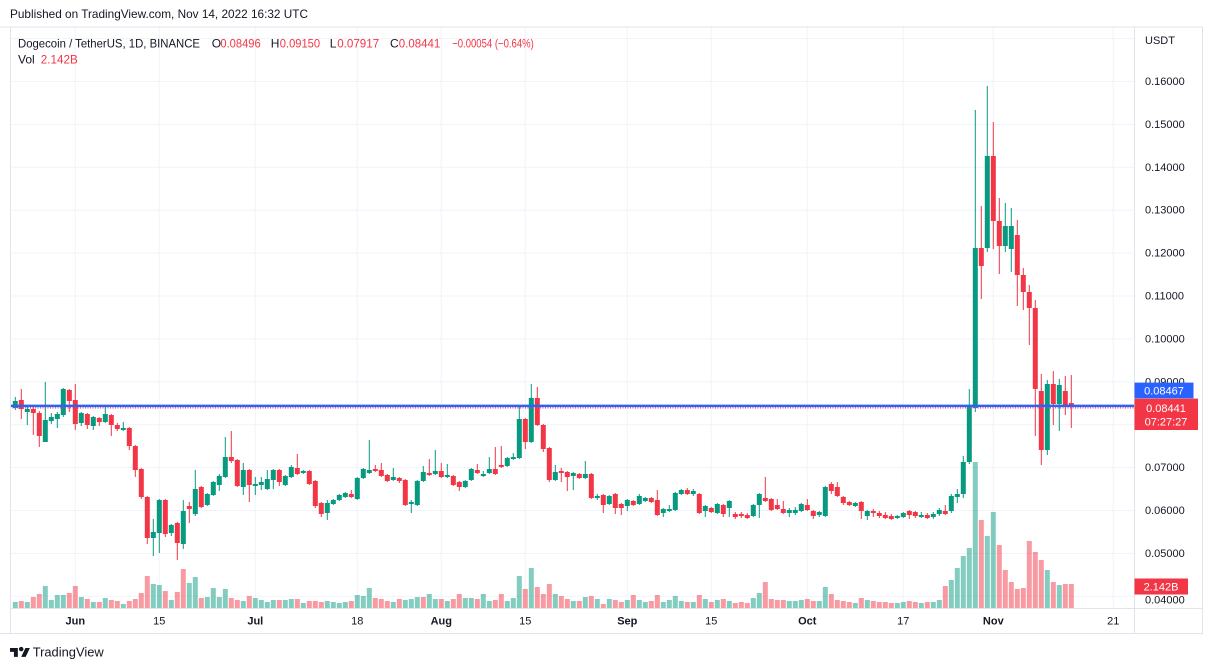 The image size is (1213, 670). I want to click on svg-text: Sep, so click(627, 622).